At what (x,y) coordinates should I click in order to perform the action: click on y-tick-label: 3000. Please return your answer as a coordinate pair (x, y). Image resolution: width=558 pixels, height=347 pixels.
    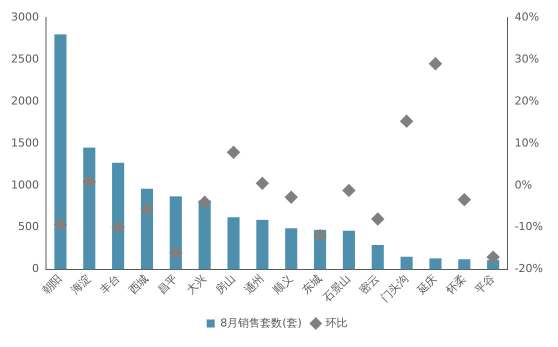
    Looking at the image, I should click on (24, 17).